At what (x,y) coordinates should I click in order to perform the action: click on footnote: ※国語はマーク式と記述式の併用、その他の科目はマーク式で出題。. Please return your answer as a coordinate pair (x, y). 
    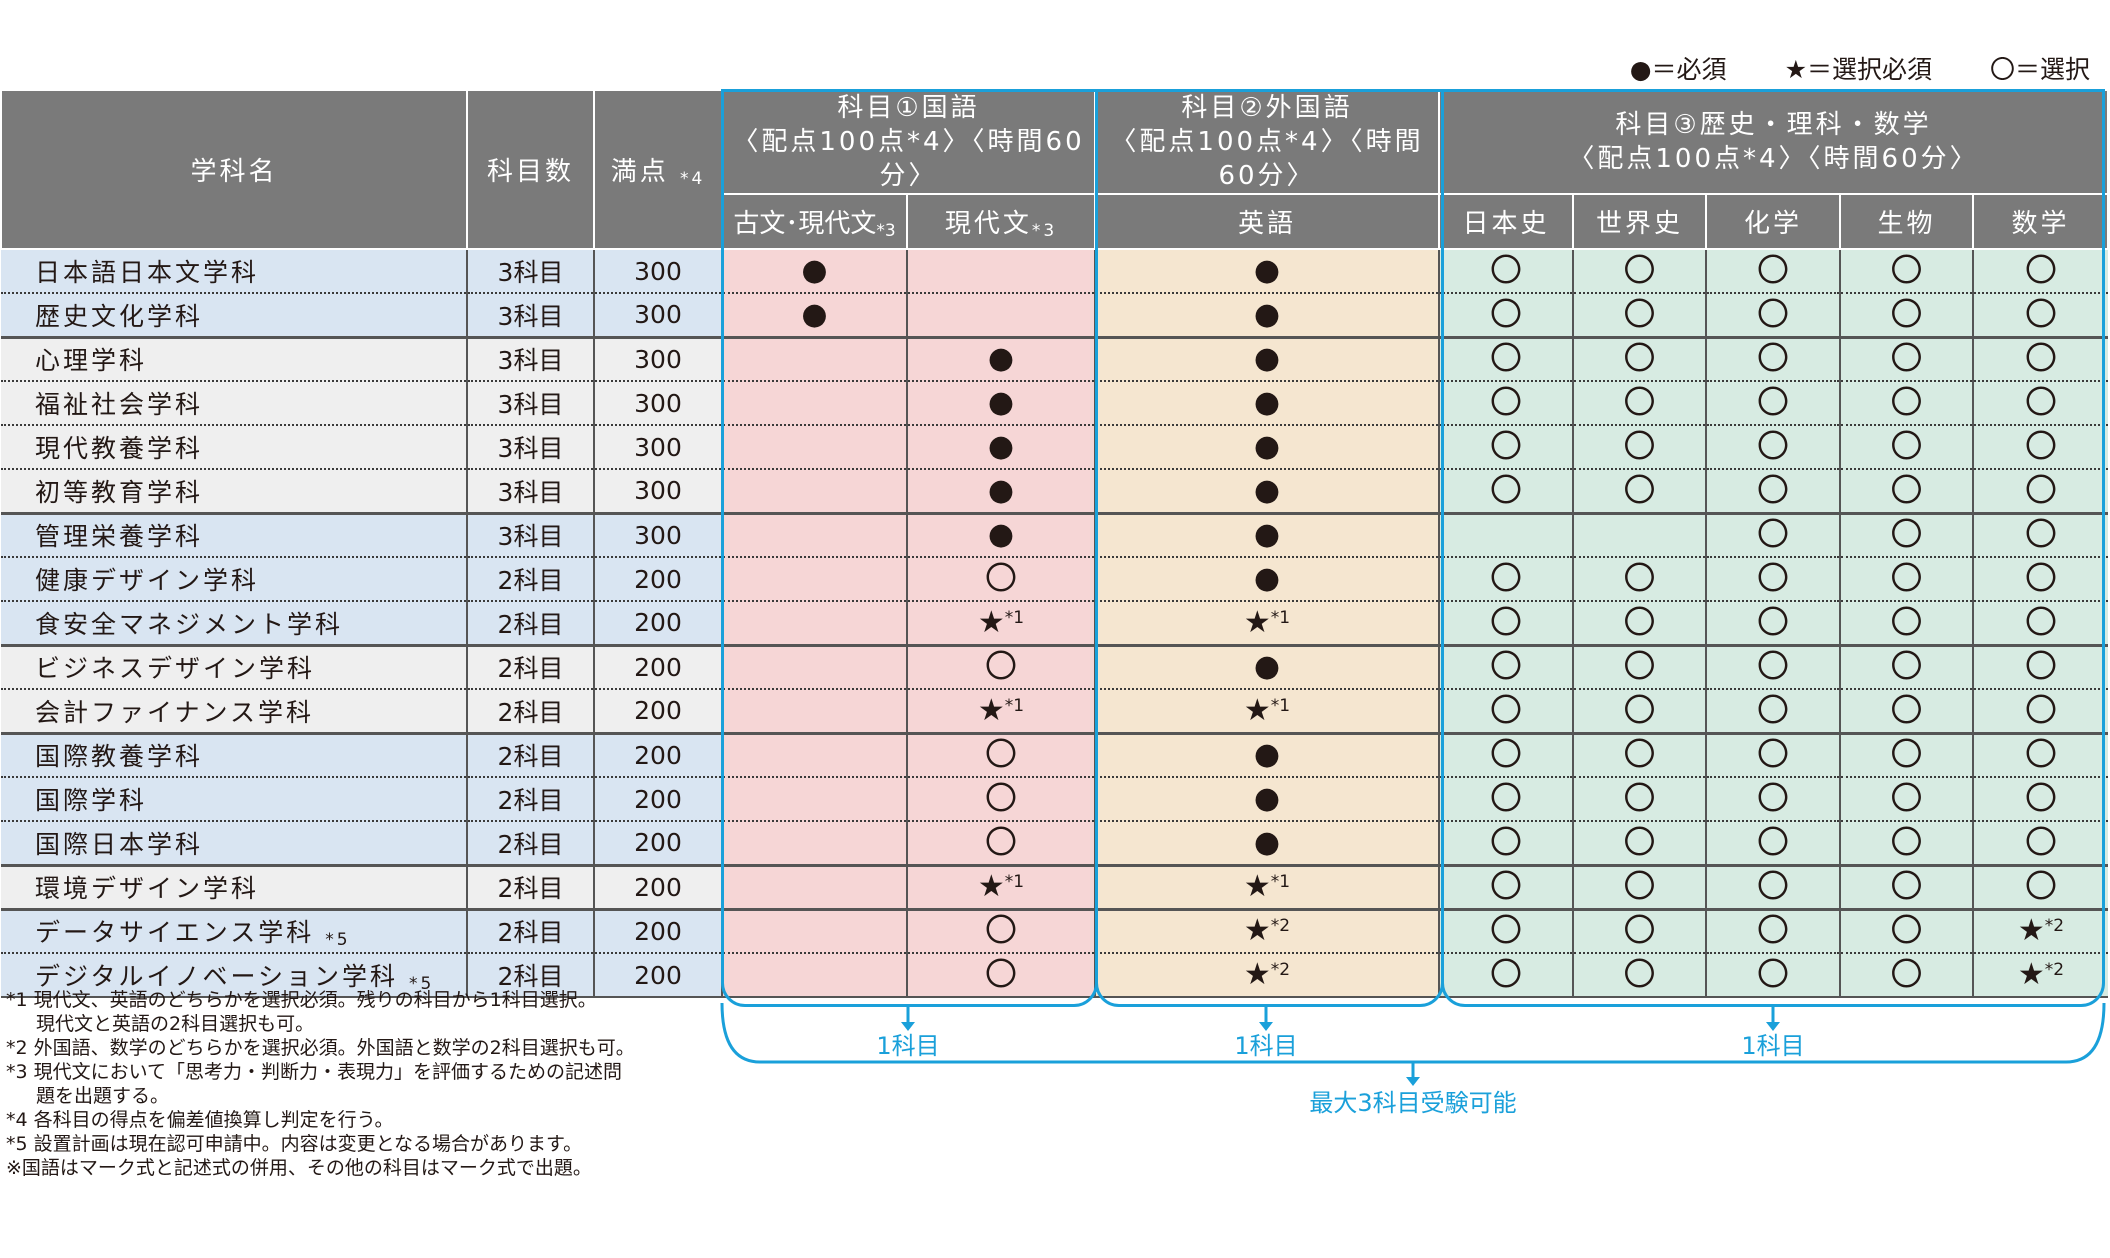
    Looking at the image, I should click on (299, 1168).